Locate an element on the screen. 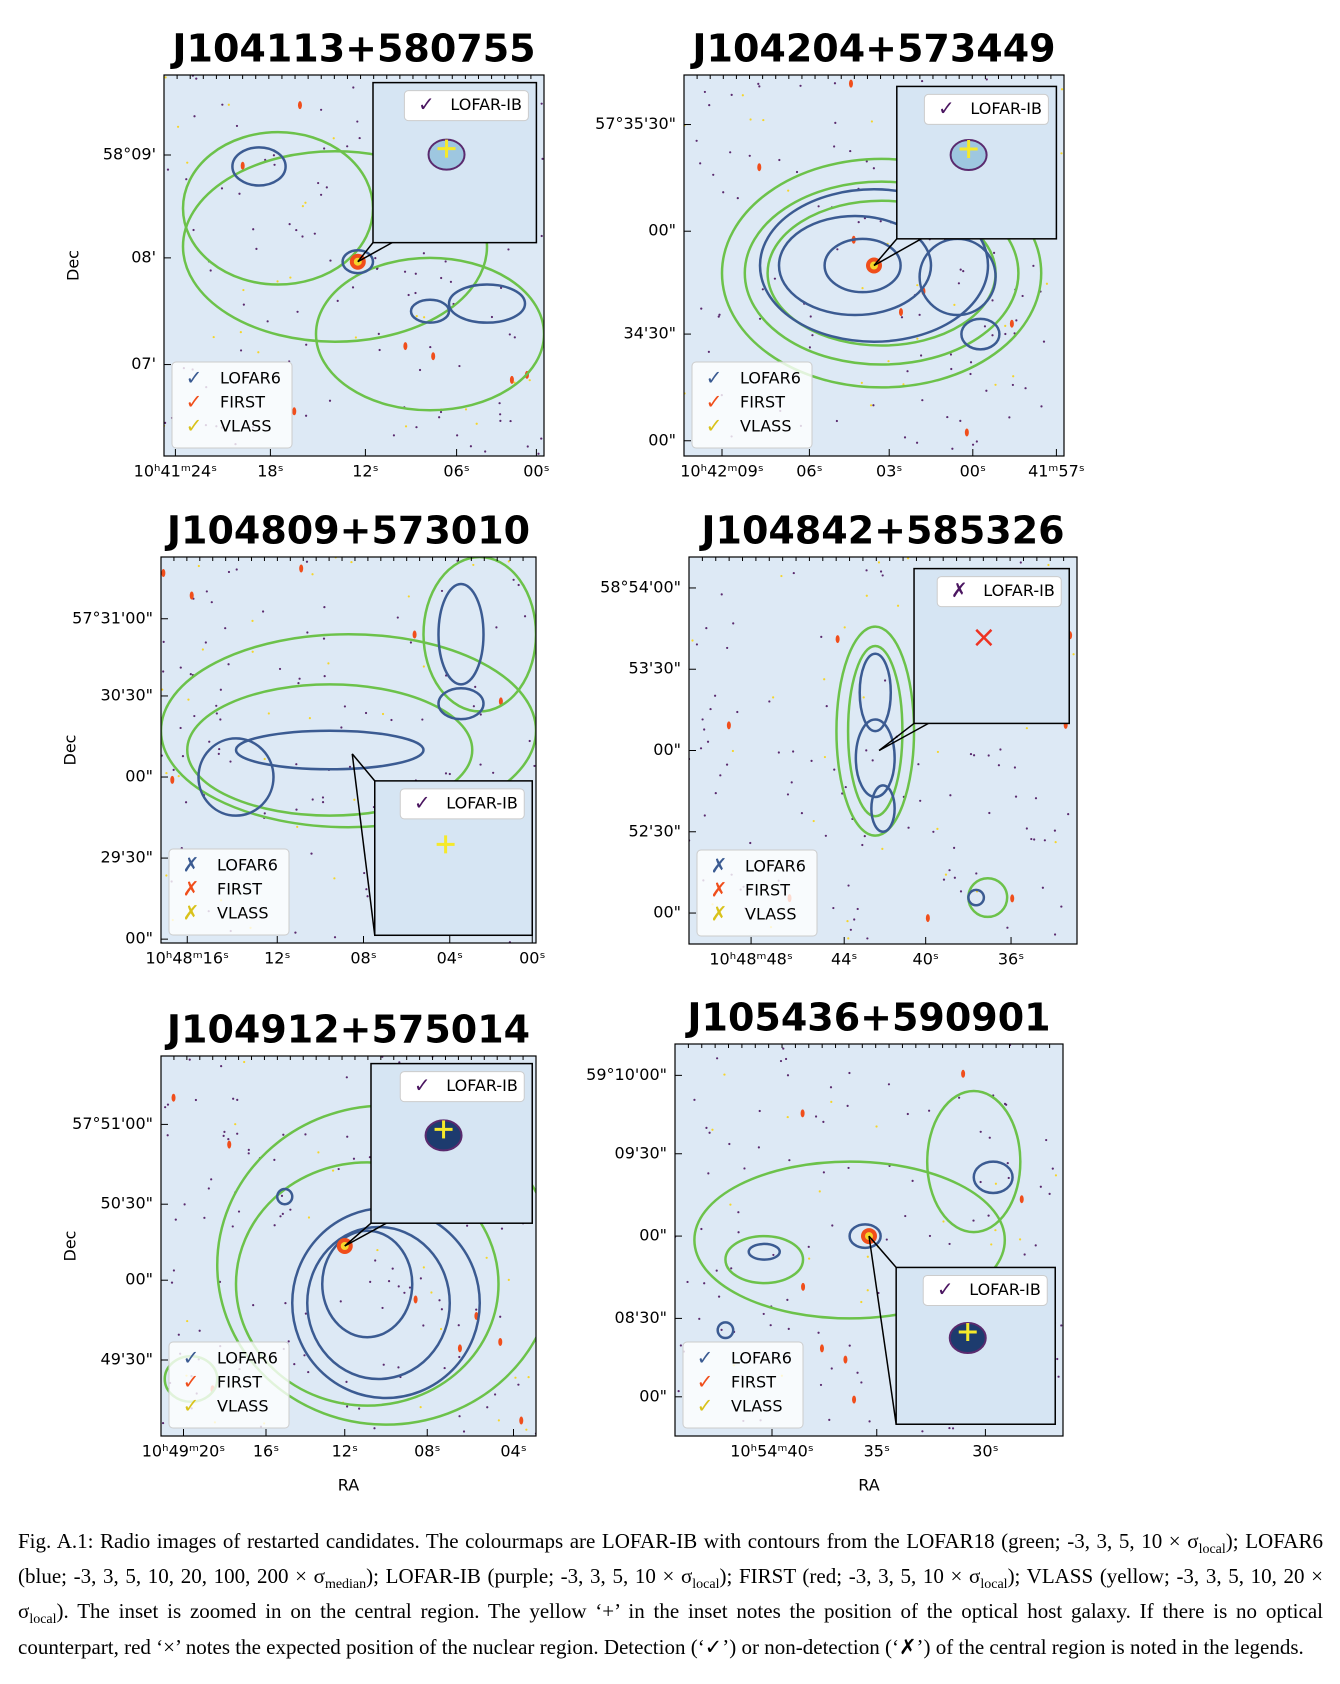 Image resolution: width=1340 pixels, height=1684 pixels. lofar18-contour is located at coordinates (367, 1284).